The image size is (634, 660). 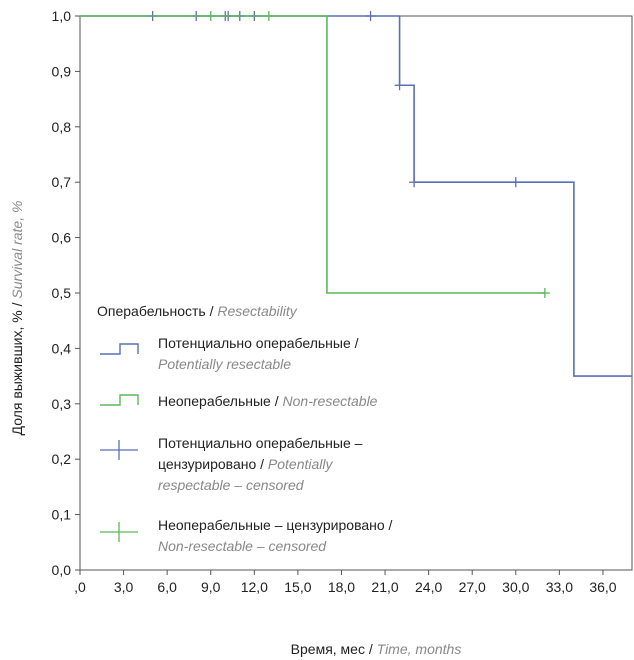 I want to click on y-tick-label: 1,0, so click(x=62, y=16).